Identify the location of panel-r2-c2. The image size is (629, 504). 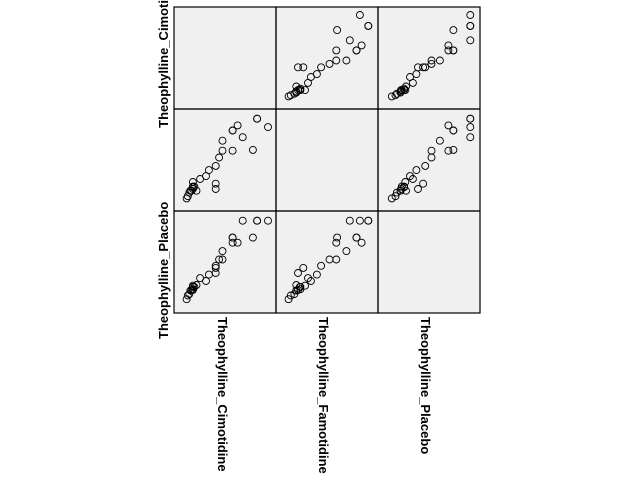
(327, 160).